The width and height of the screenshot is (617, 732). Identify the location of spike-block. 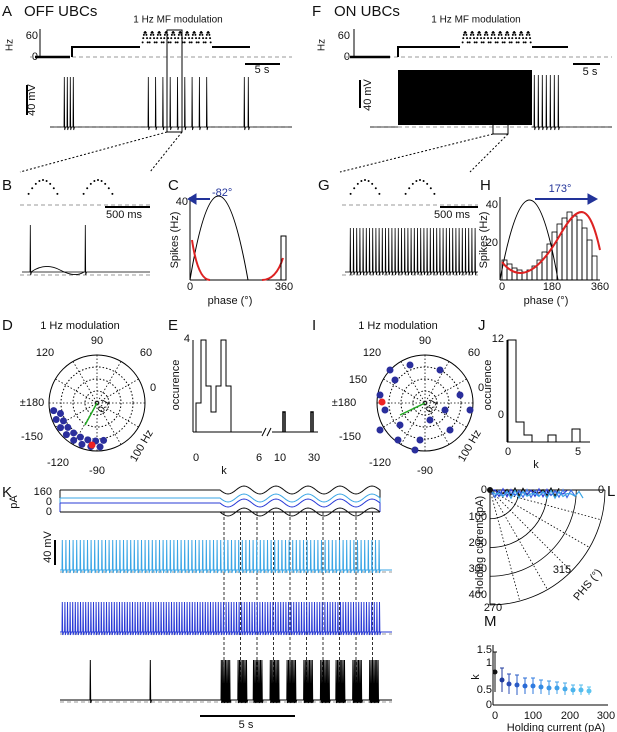
(465, 97).